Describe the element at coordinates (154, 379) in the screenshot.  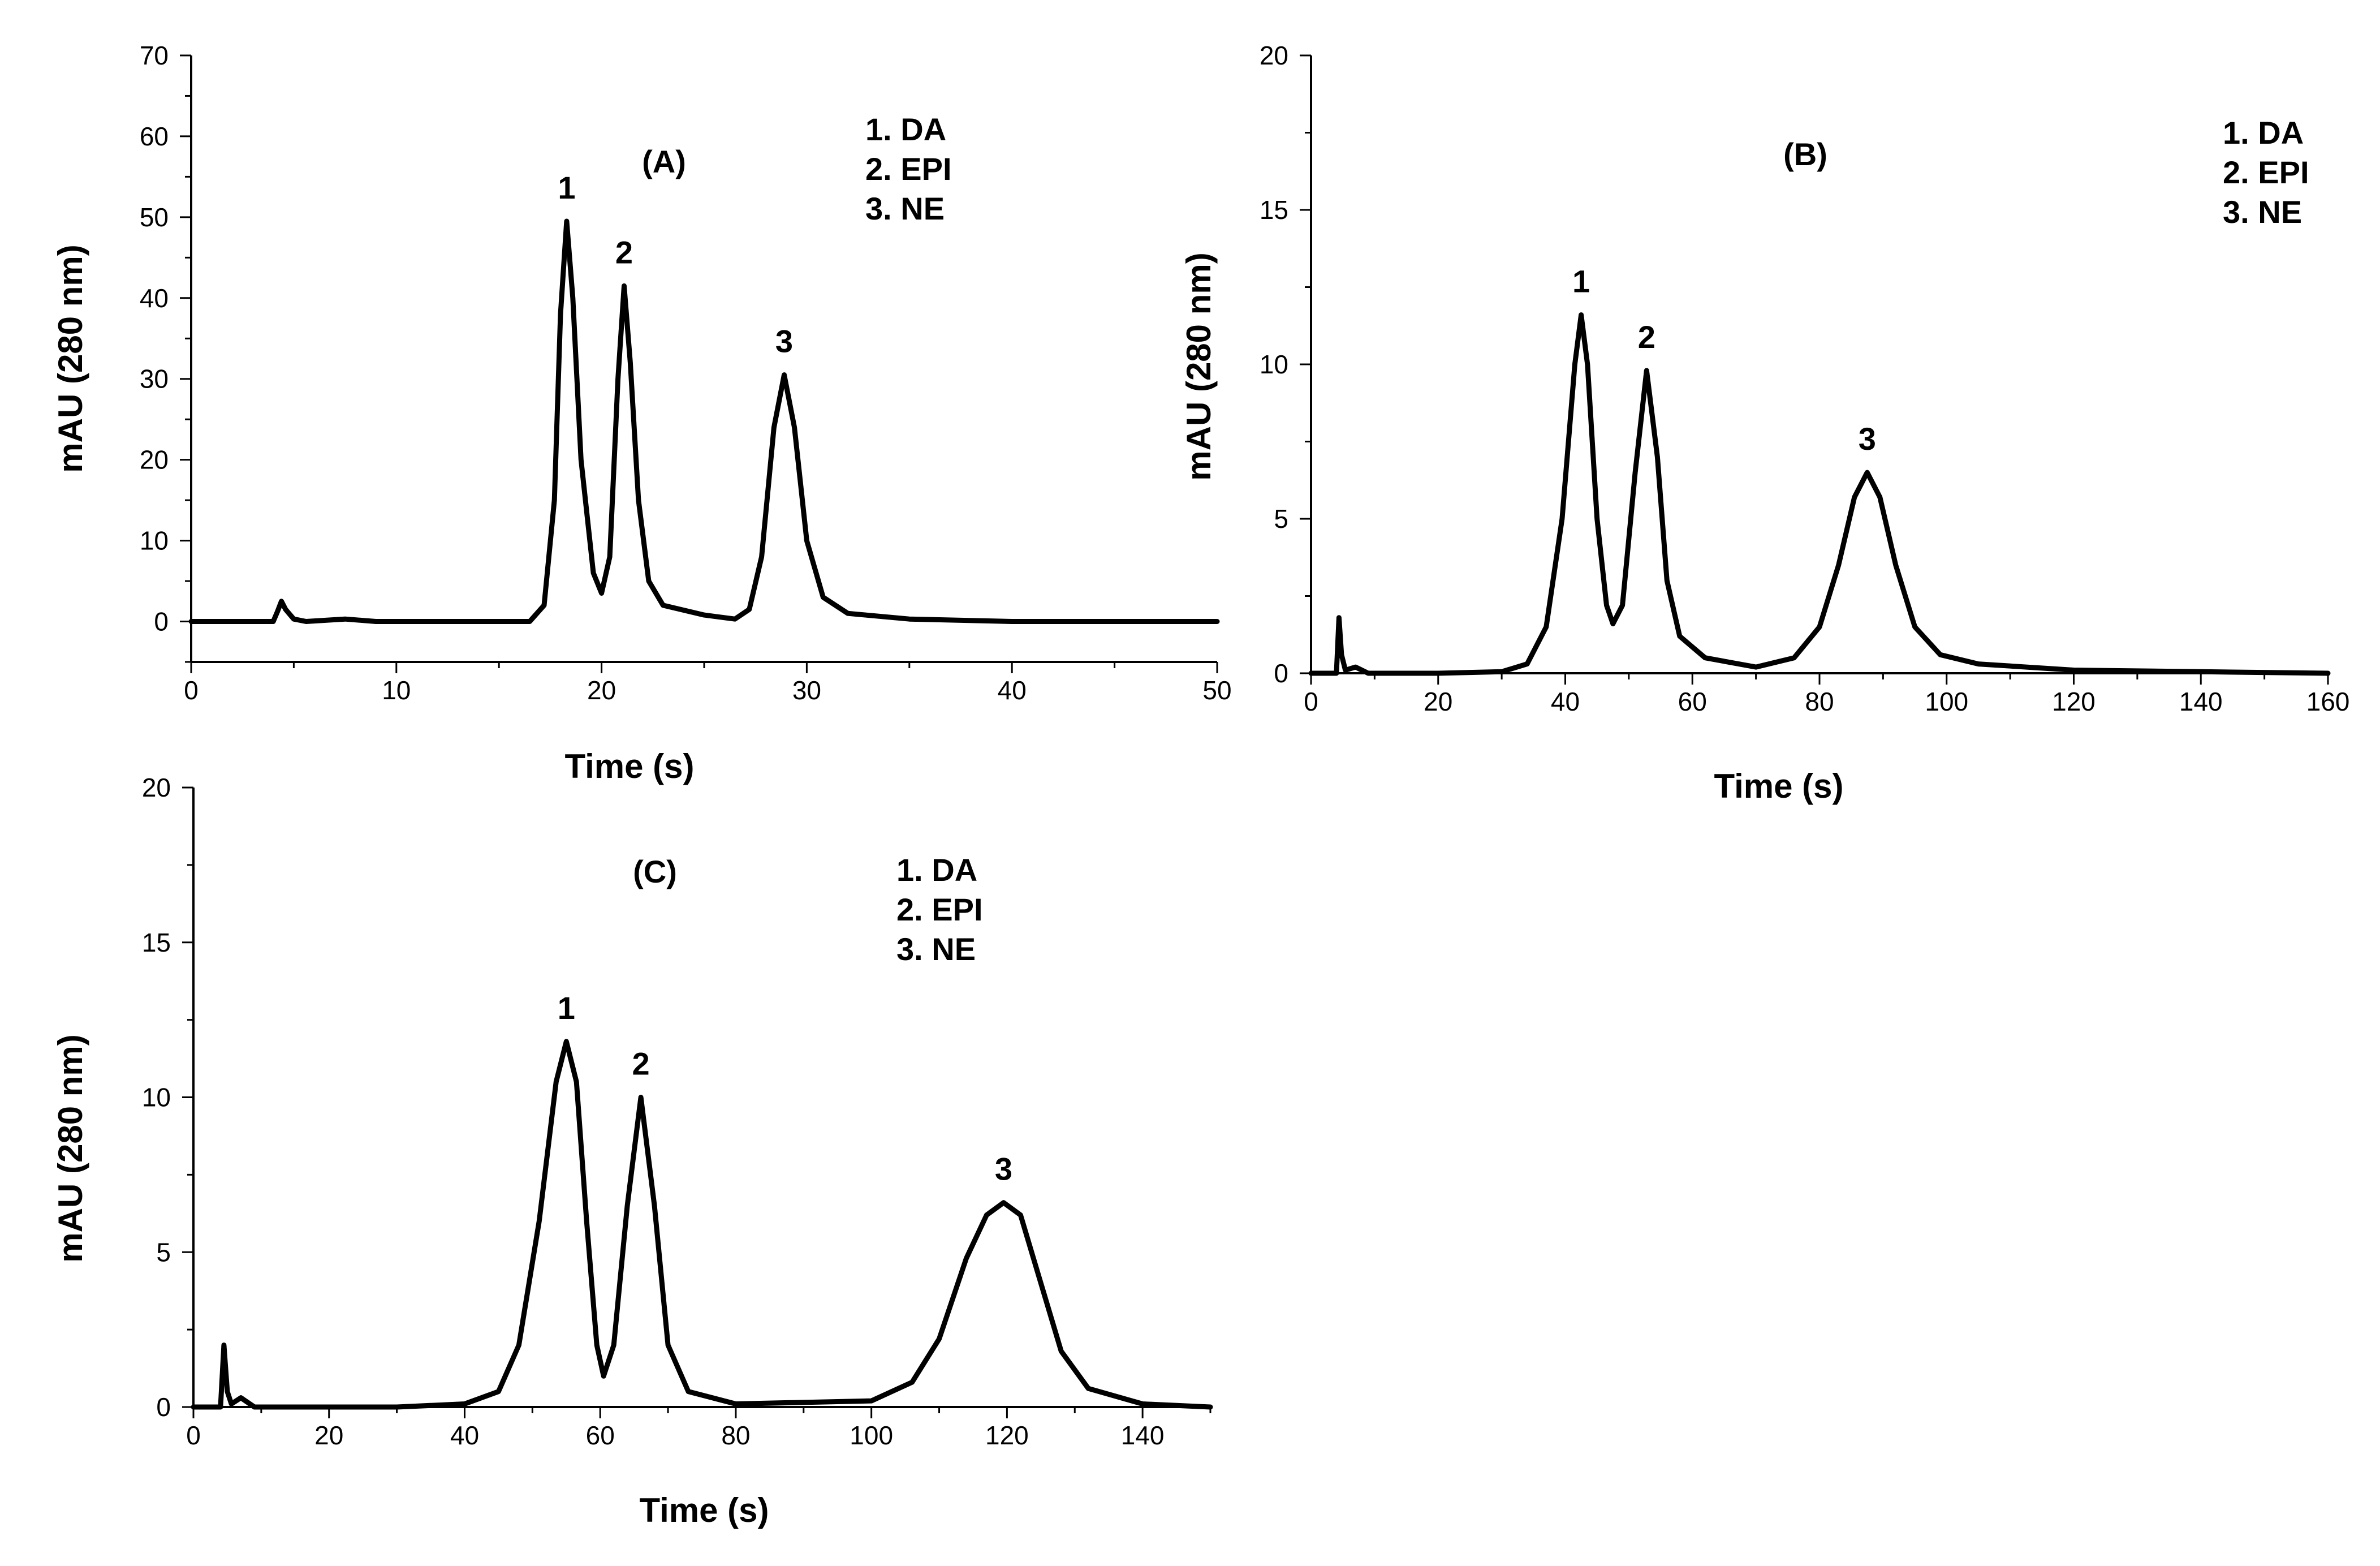
I see `y-tick-label: 30` at that location.